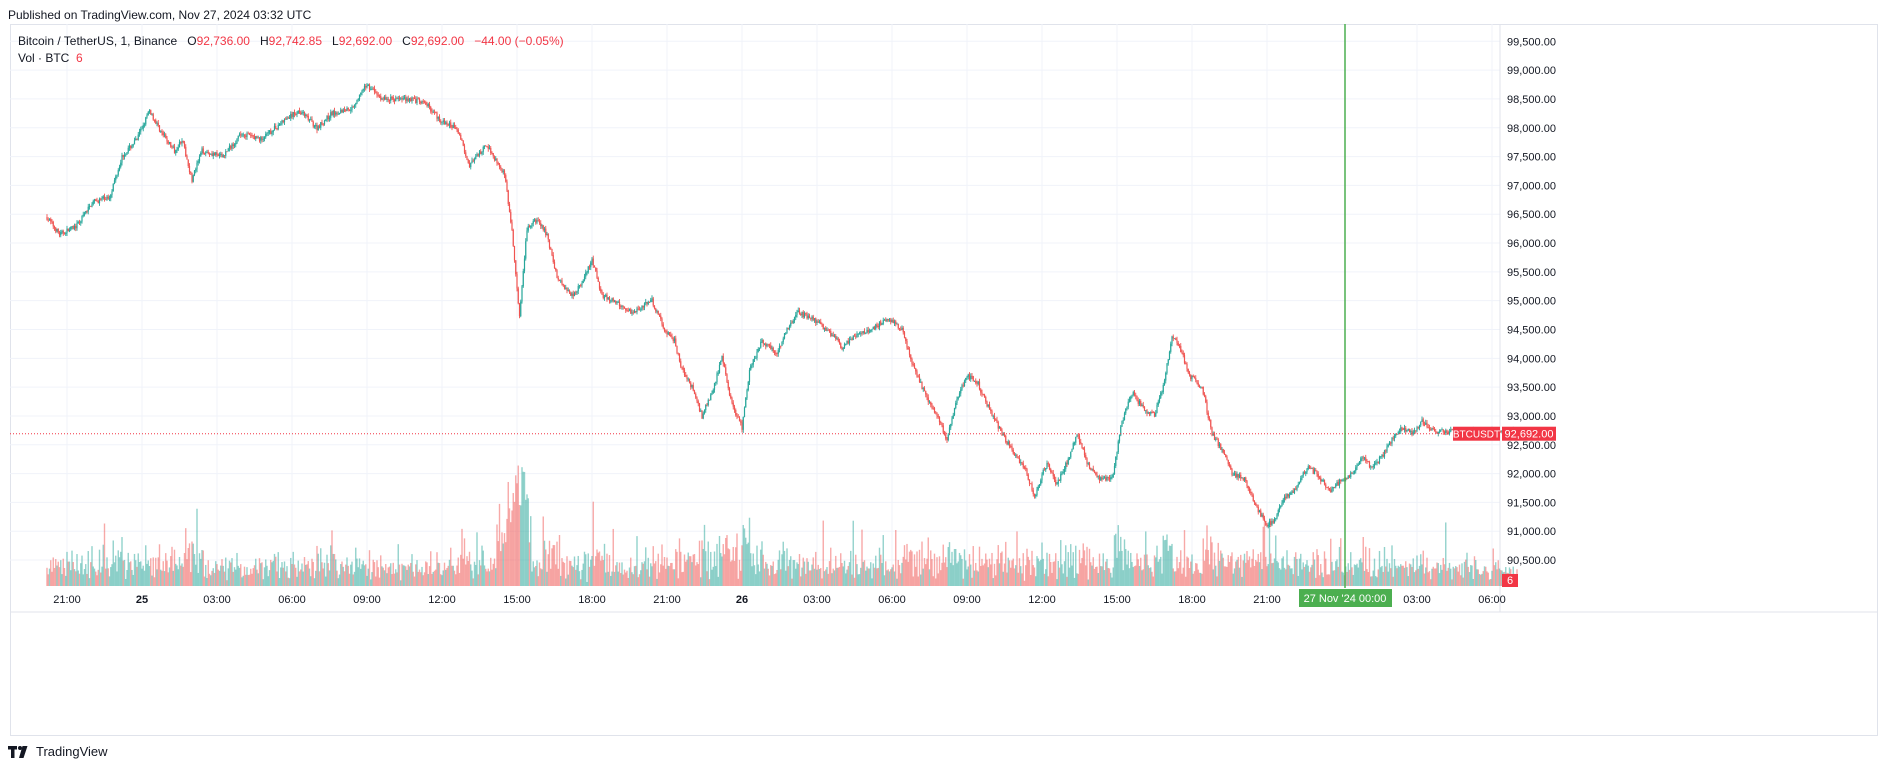  Describe the element at coordinates (742, 600) in the screenshot. I see `time-tick-label: 26` at that location.